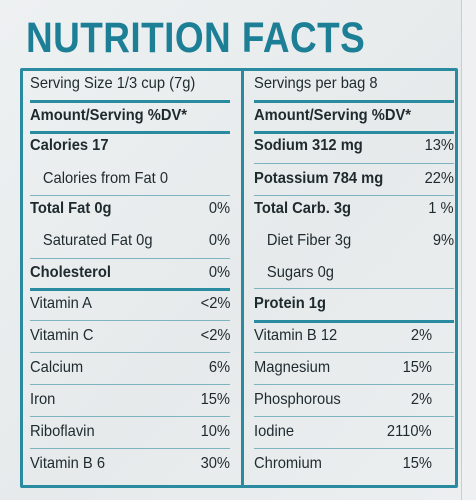  Describe the element at coordinates (439, 178) in the screenshot. I see `nutrient-value: 22%` at that location.